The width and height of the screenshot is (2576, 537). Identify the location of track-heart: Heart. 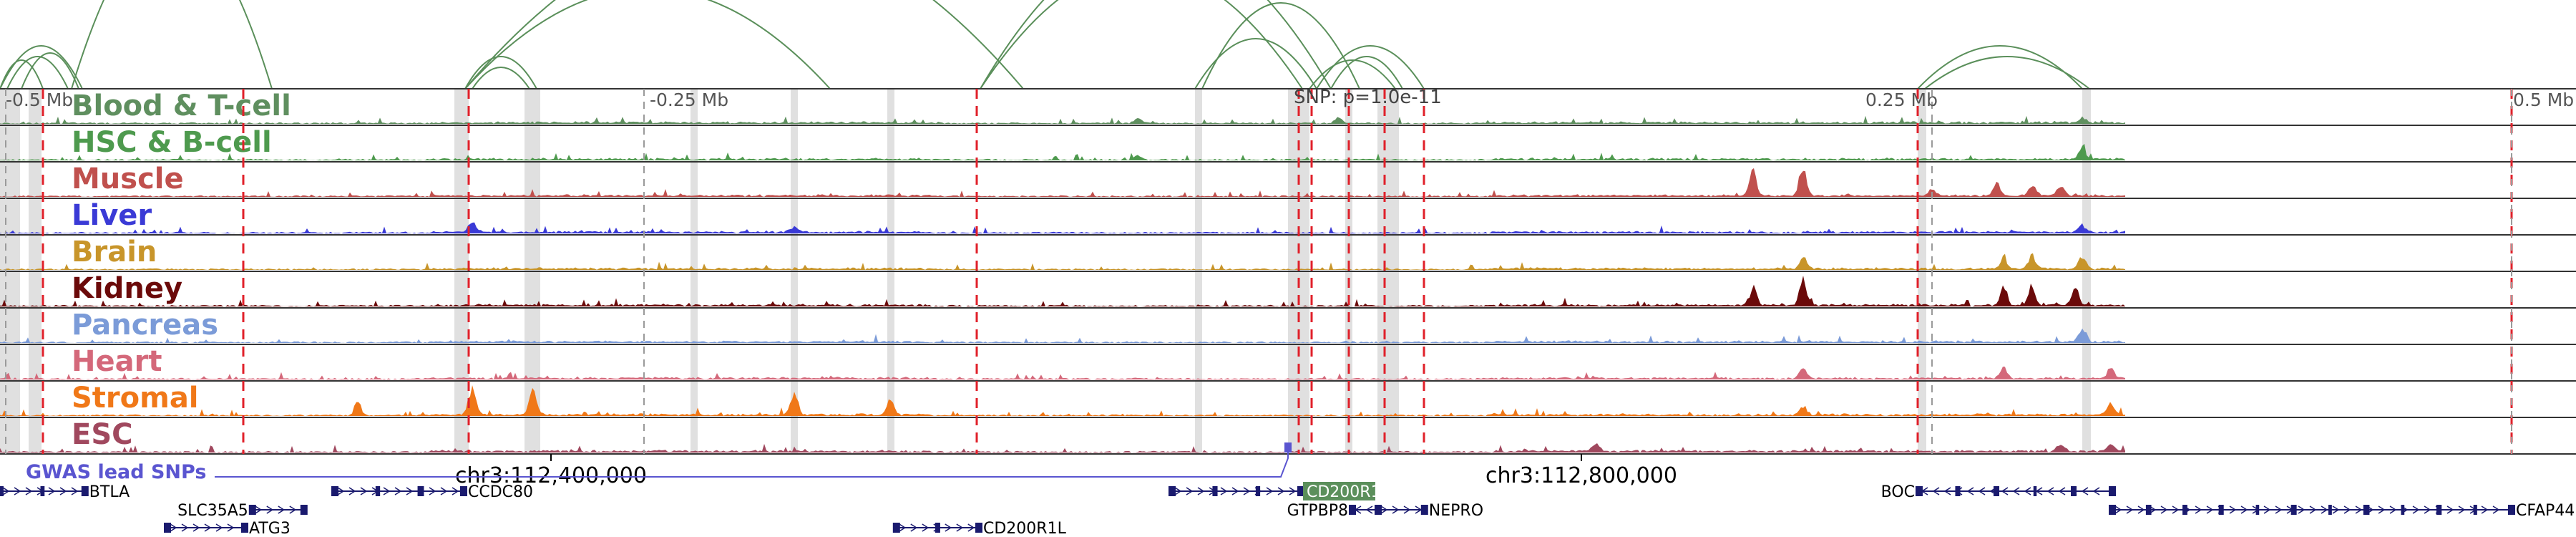
(1288, 363).